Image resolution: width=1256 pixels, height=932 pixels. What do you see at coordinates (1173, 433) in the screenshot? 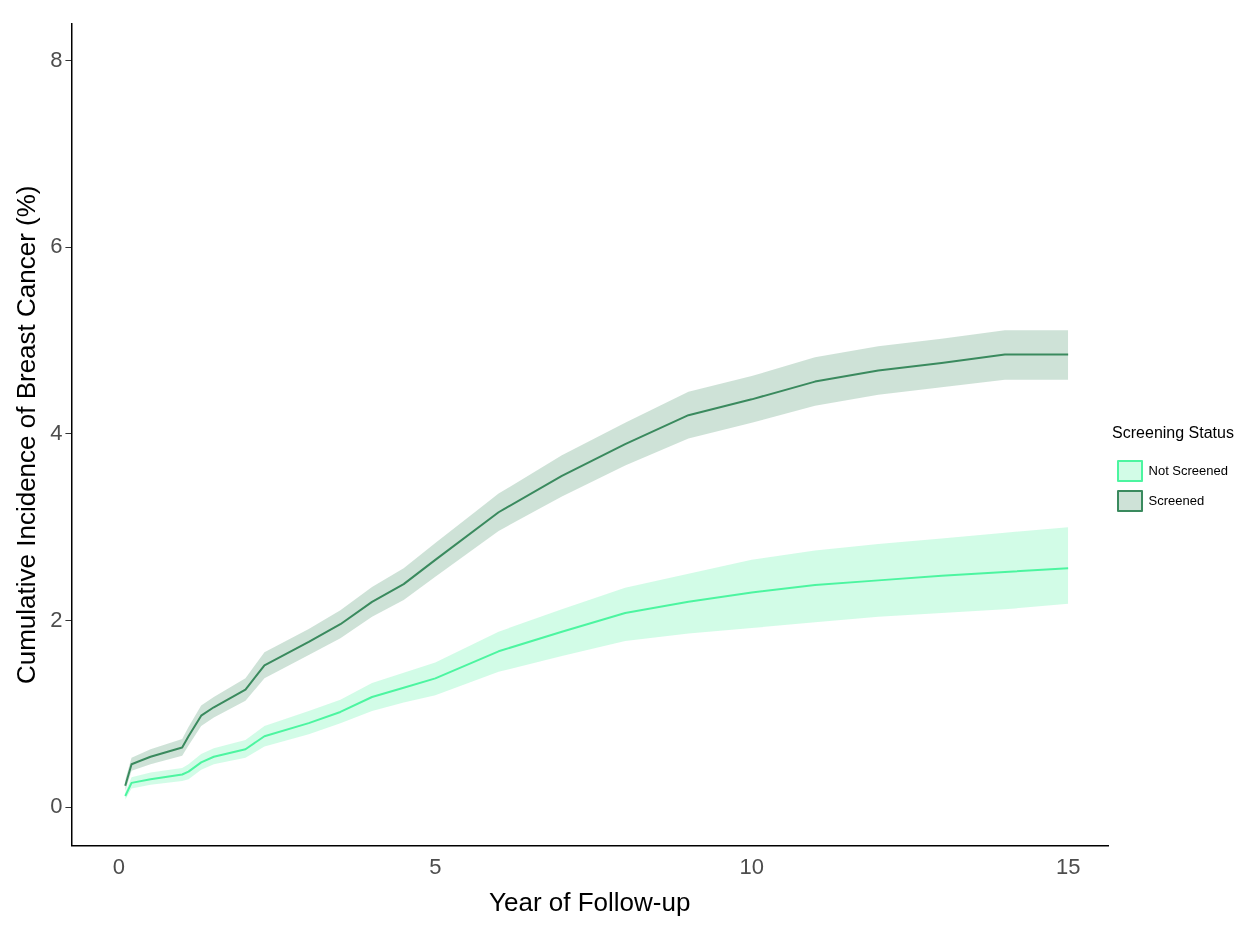
I see `legend-title: Screening Status` at bounding box center [1173, 433].